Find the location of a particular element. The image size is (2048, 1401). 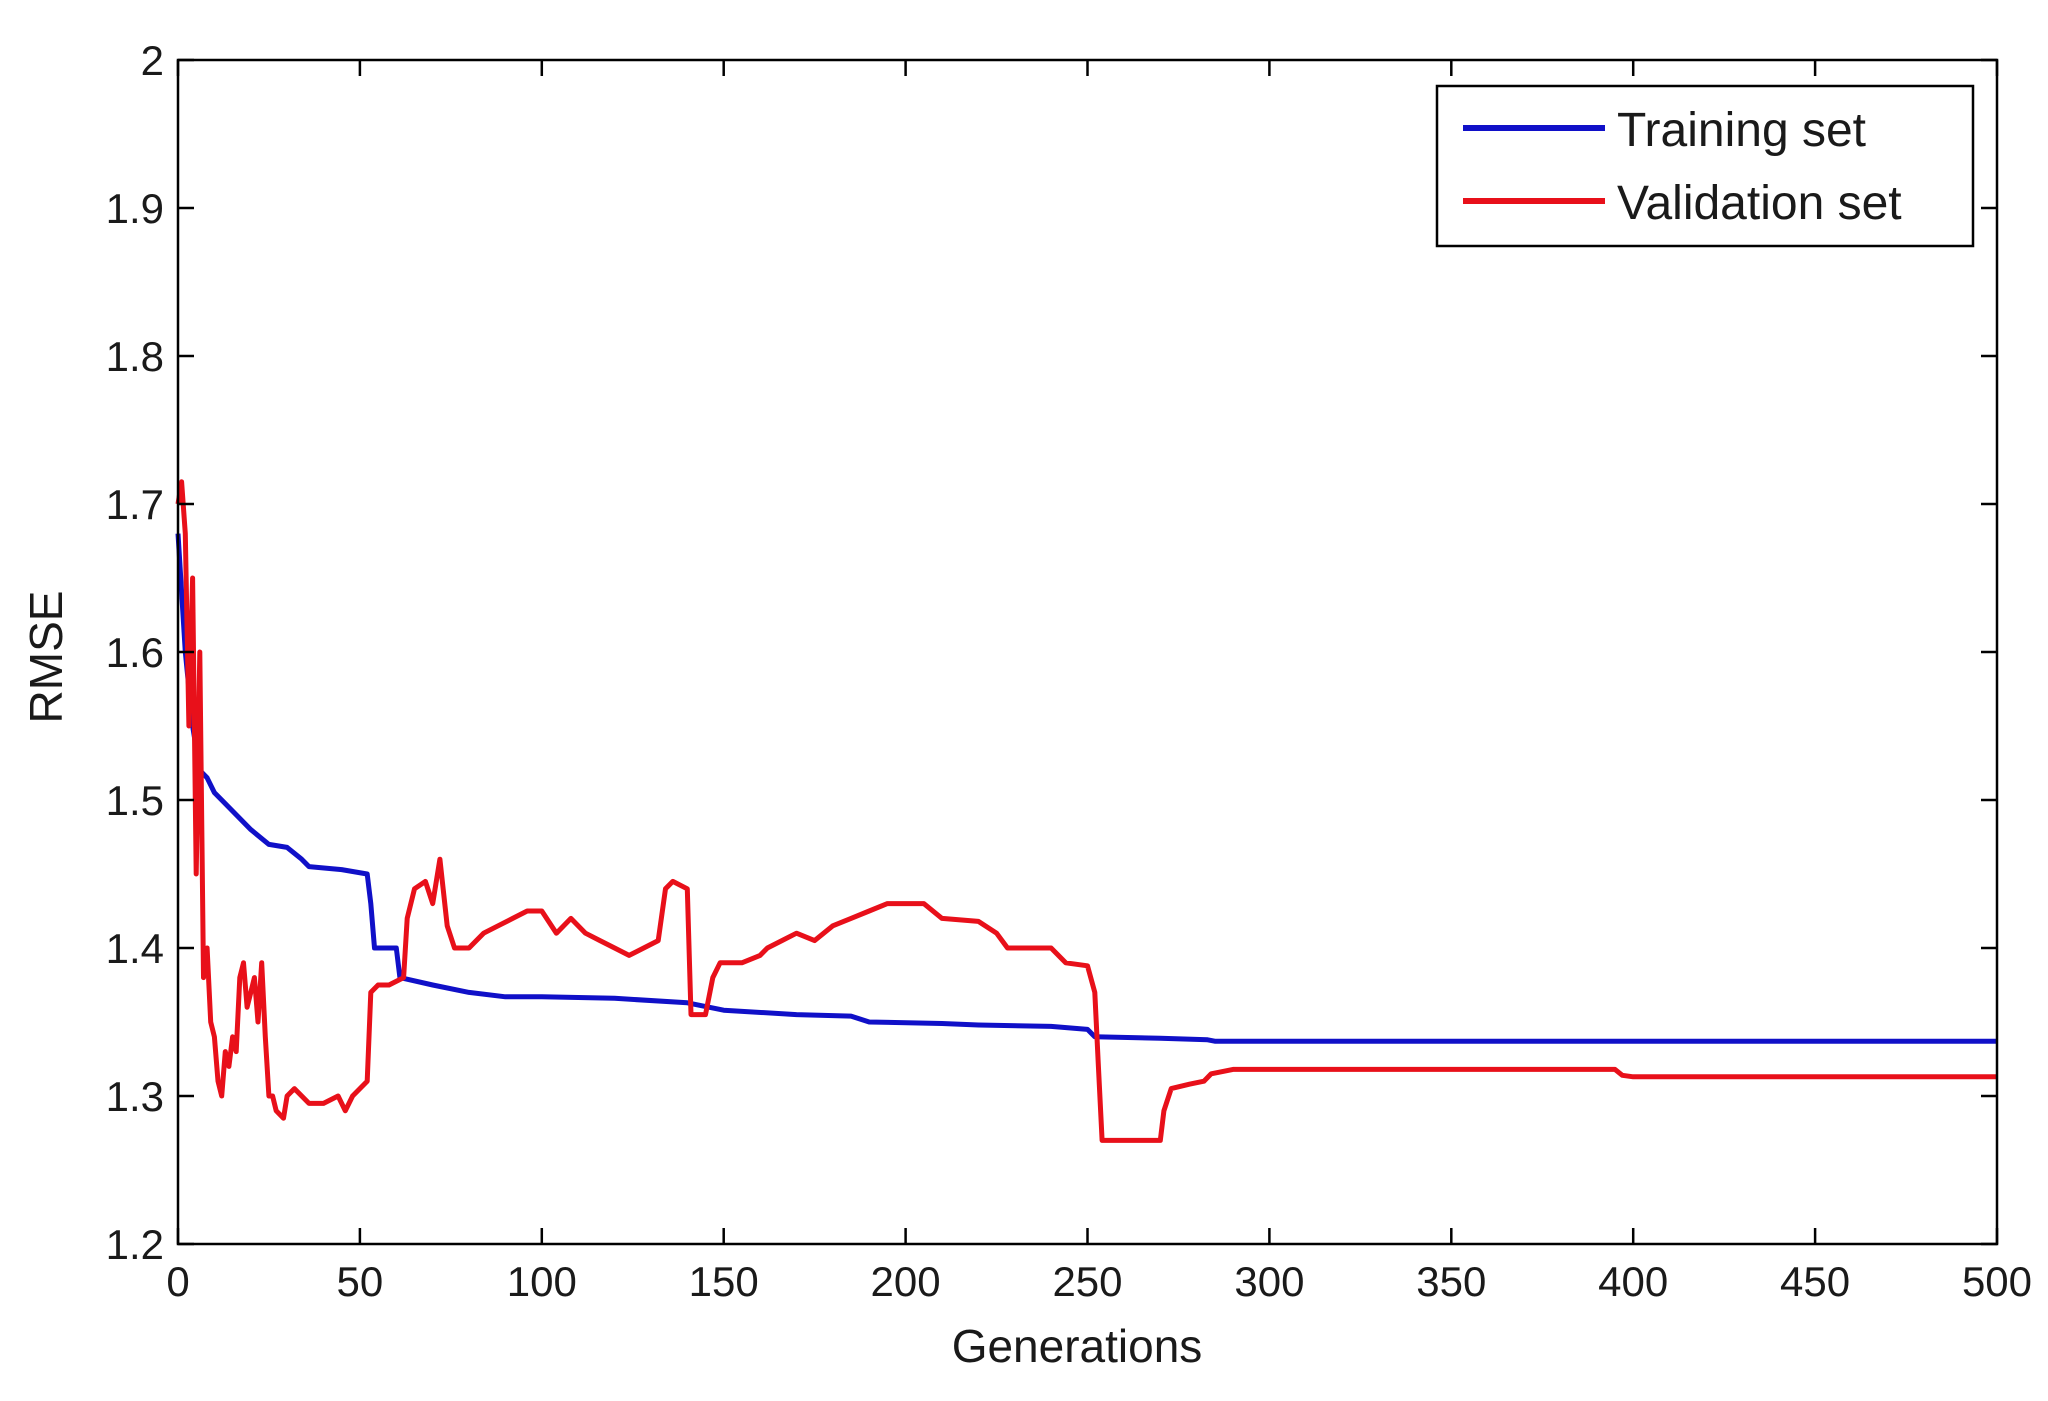

y-axis-title: RMSE is located at coordinates (46, 657).